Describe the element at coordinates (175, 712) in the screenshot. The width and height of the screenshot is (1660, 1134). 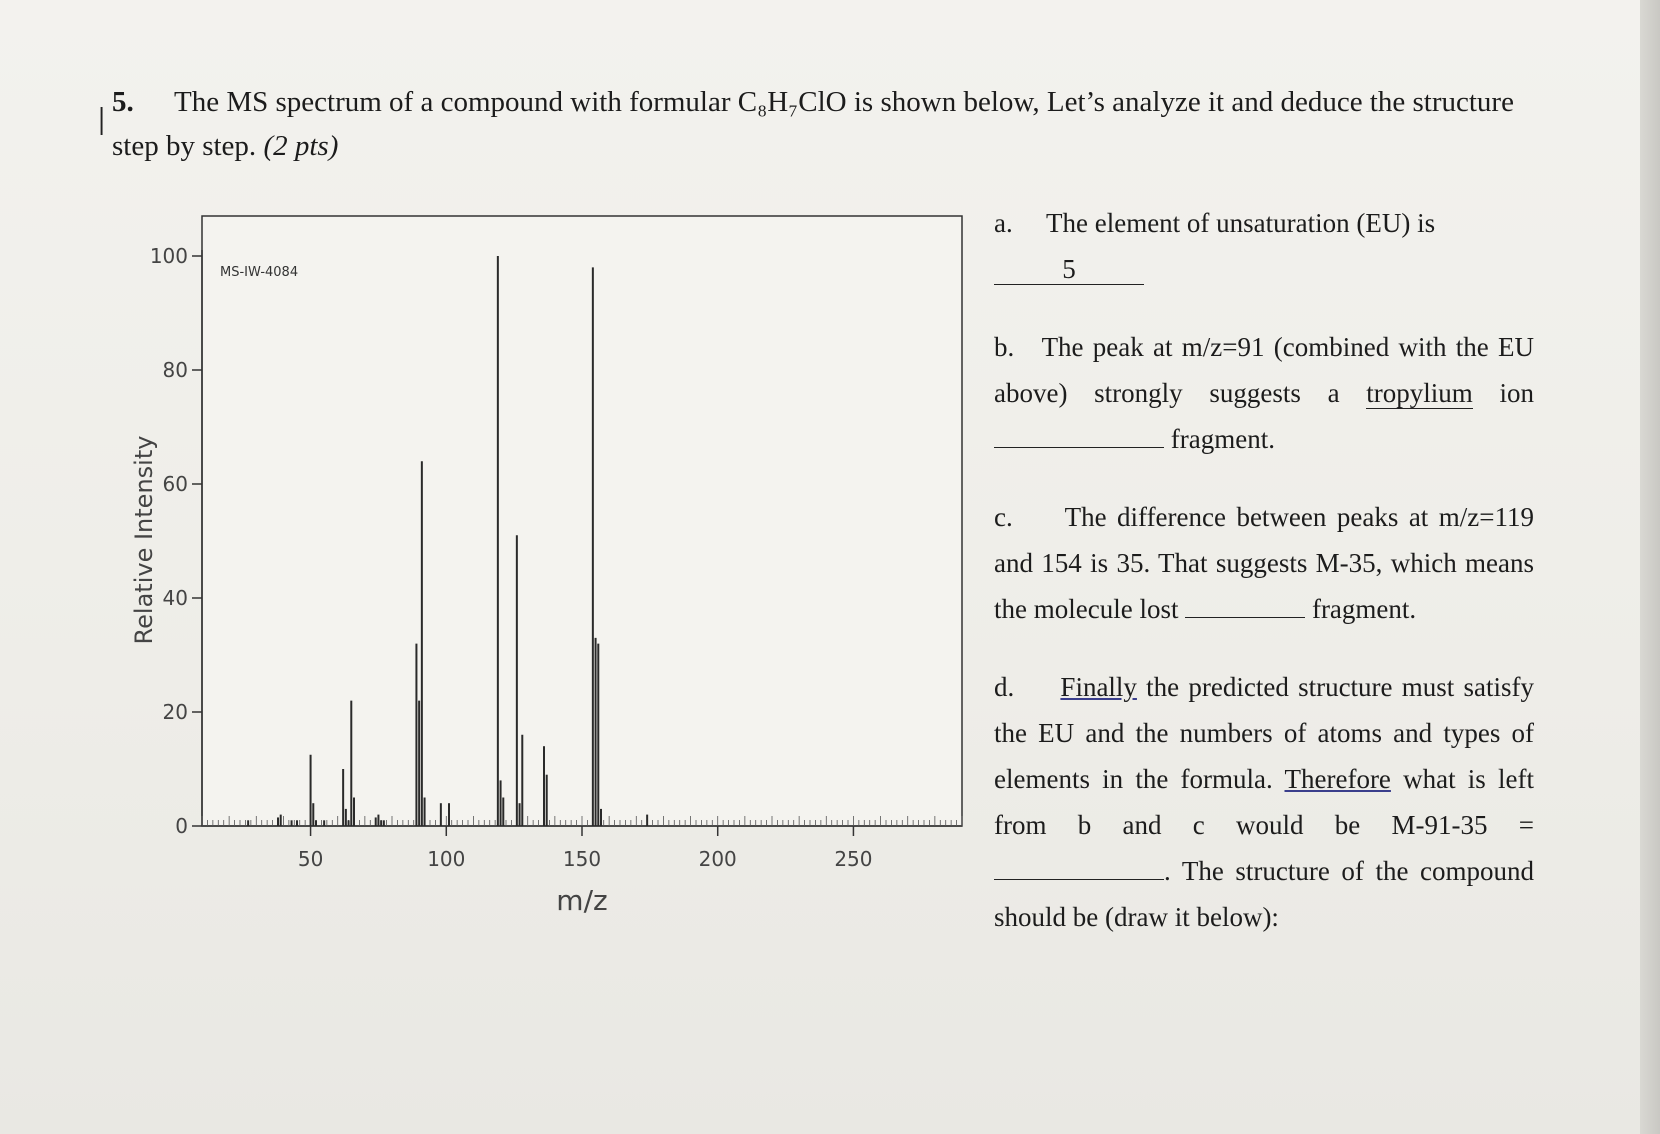
I see `y-tick-label-20: 20` at that location.